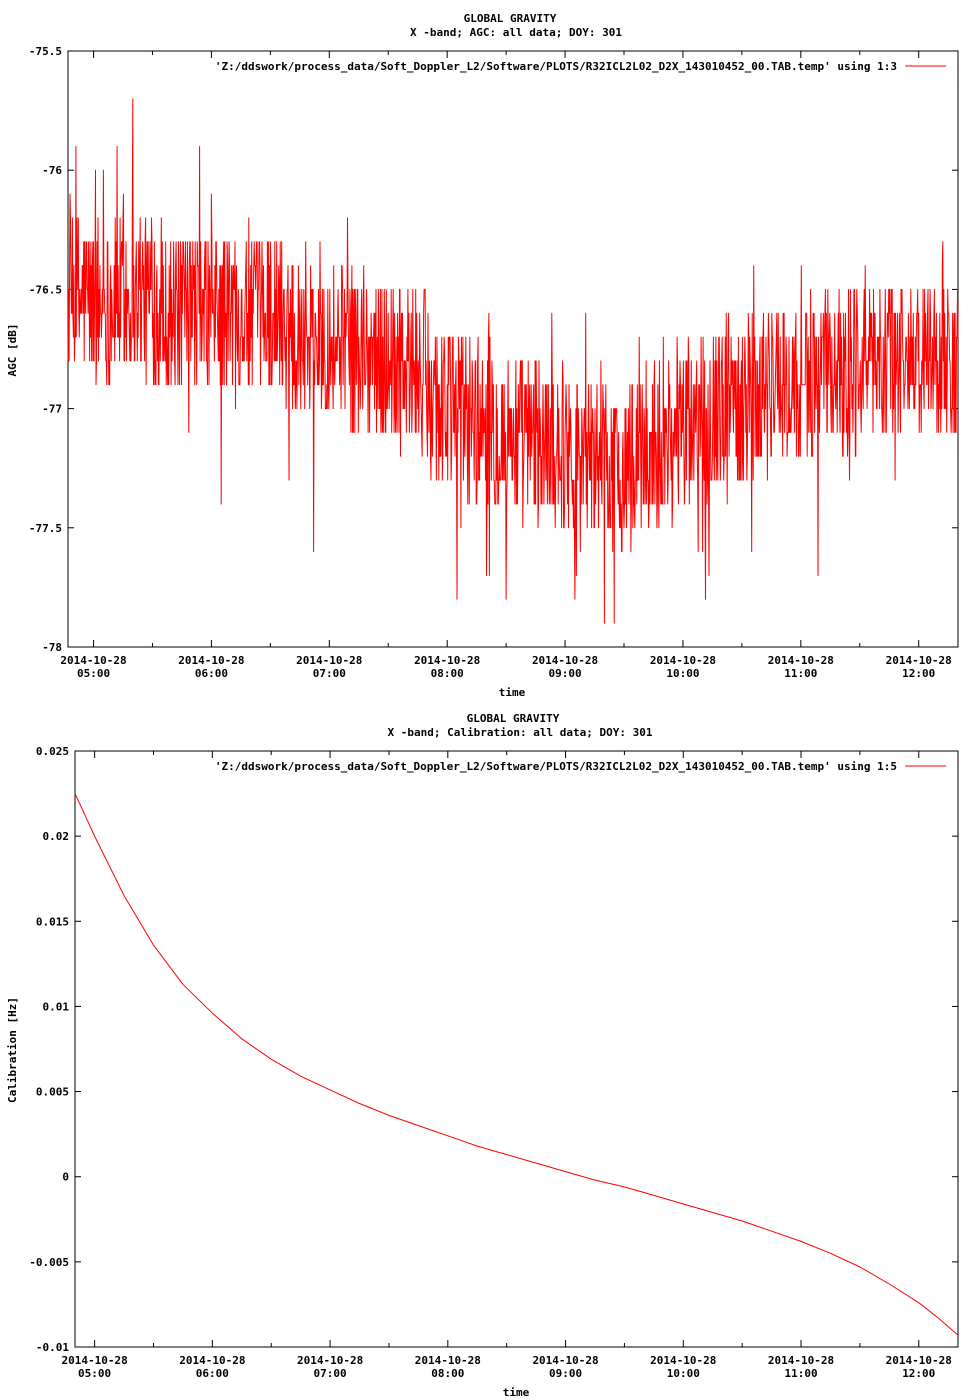  I want to click on calibration-ytick-label: 0.025, so click(52, 751).